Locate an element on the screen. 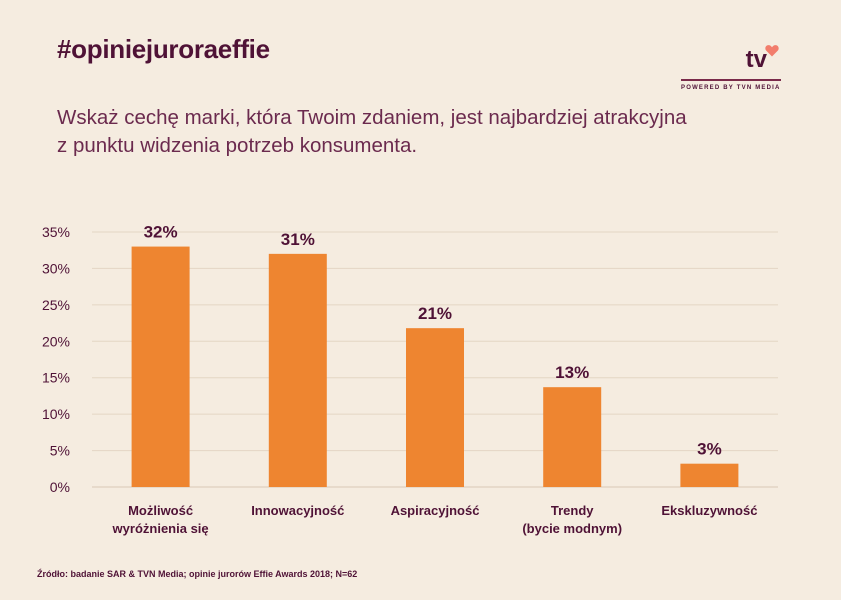  category-label: Aspiracyjność is located at coordinates (435, 510).